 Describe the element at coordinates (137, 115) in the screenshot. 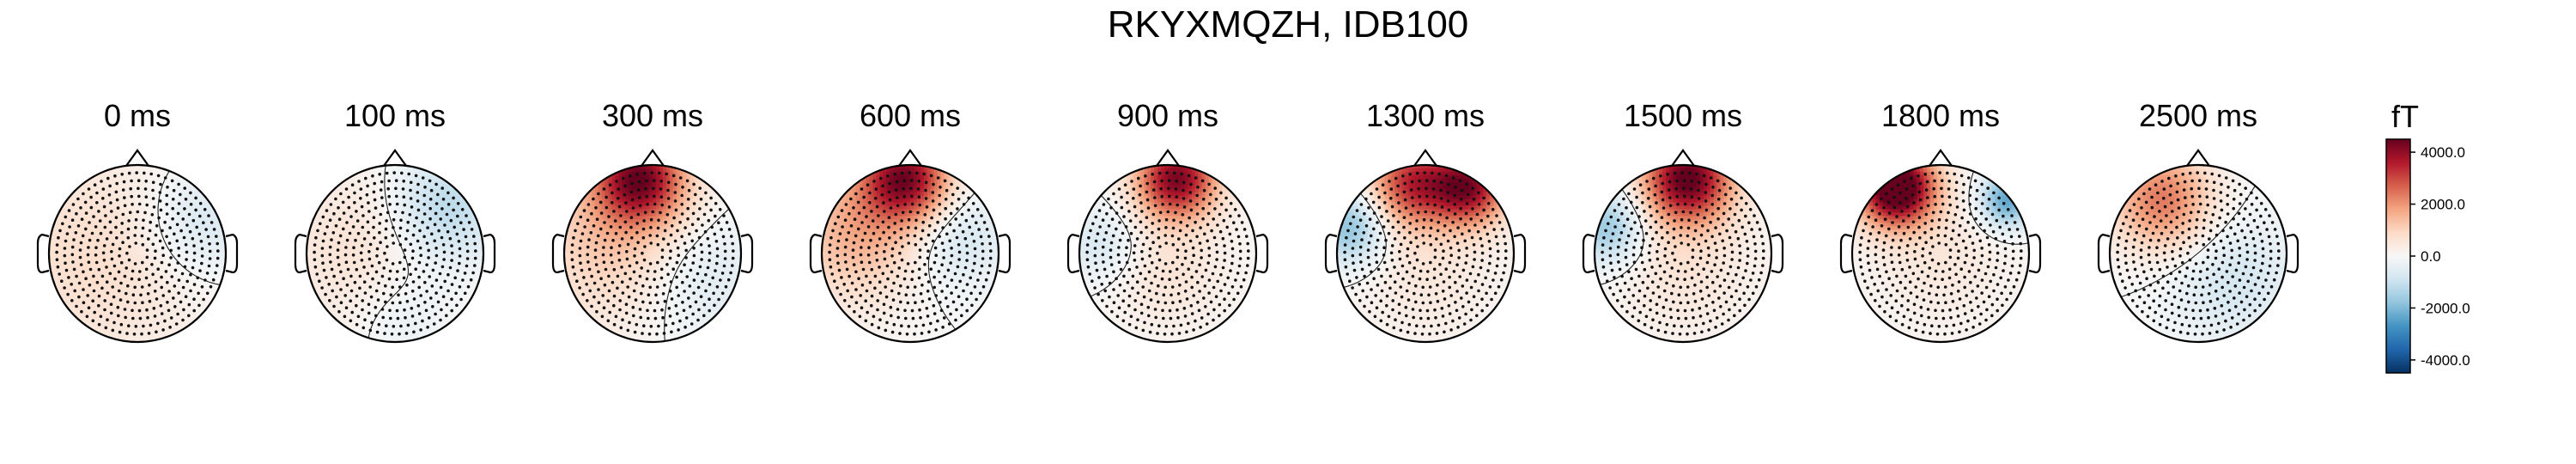

I see `time-label: 0 ms` at that location.